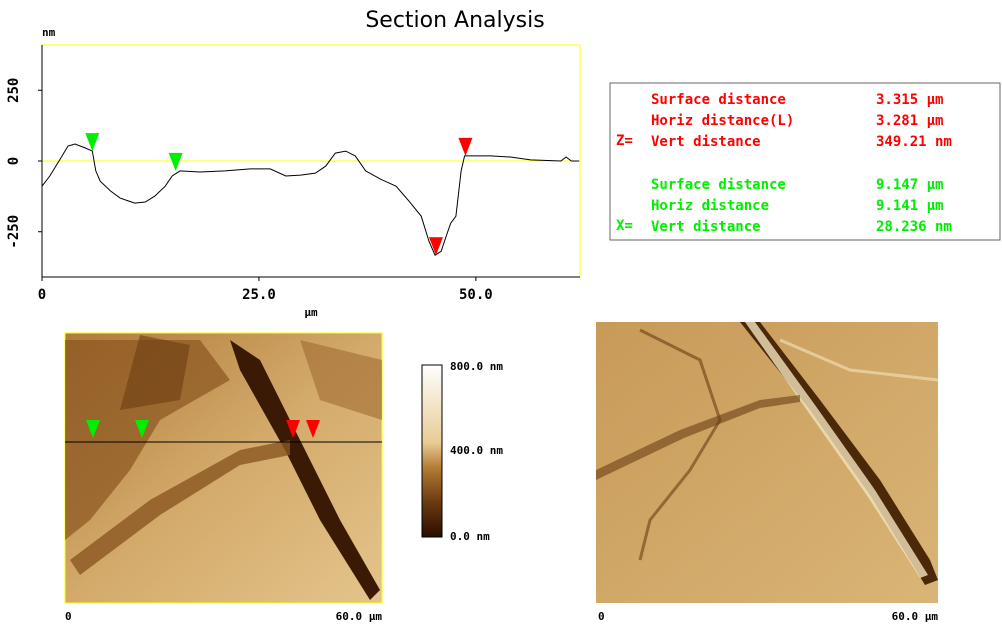  What do you see at coordinates (722, 121) in the screenshot?
I see `info-label: Horiz distance(L)` at bounding box center [722, 121].